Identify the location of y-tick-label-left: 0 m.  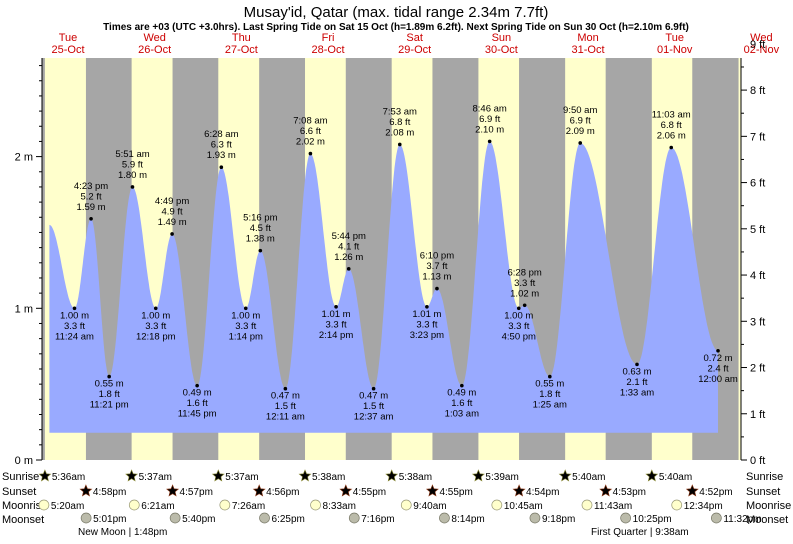
(24, 461).